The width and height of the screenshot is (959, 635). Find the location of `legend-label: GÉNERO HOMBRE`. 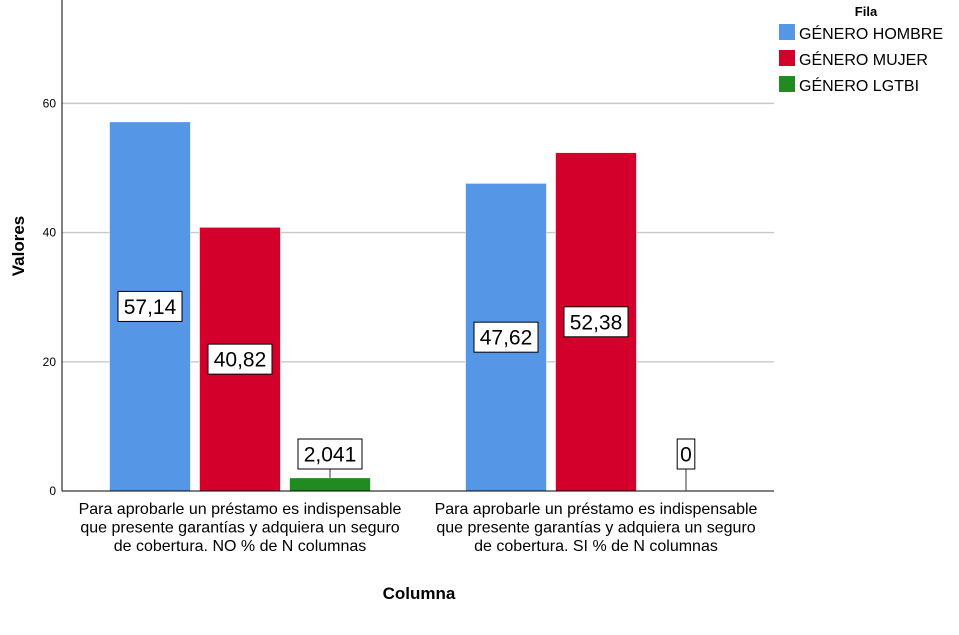

legend-label: GÉNERO HOMBRE is located at coordinates (871, 33).